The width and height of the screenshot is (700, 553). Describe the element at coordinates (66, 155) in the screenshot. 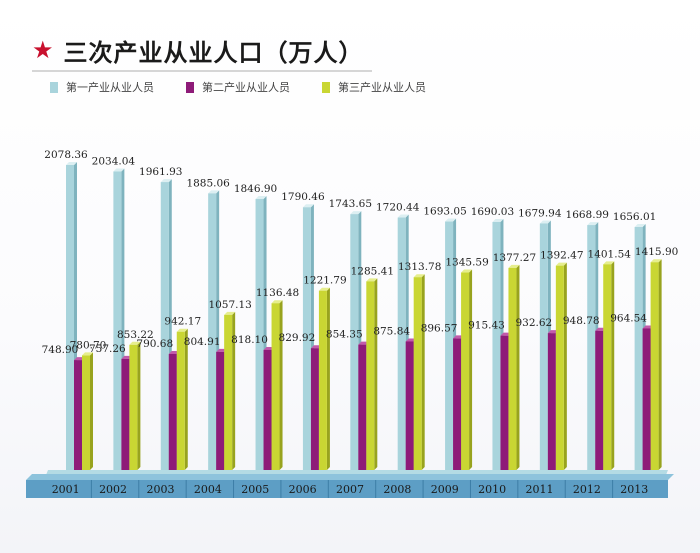

I see `data-label: 2078.36` at that location.